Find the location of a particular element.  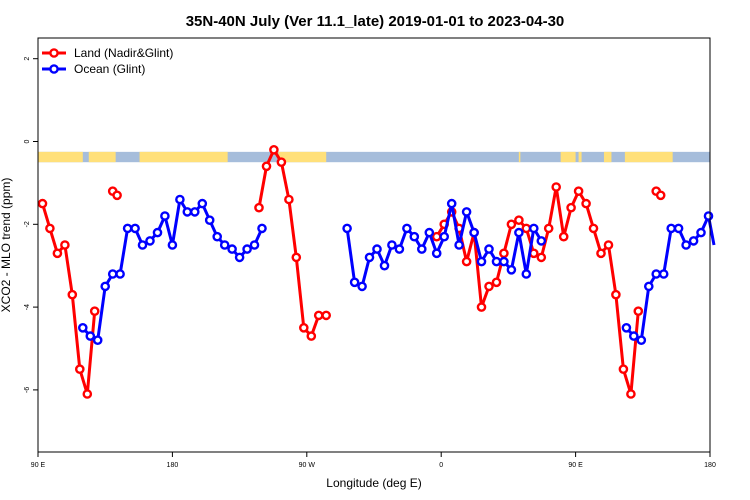

x-axis-label: Longitude (deg E) is located at coordinates (373, 483).